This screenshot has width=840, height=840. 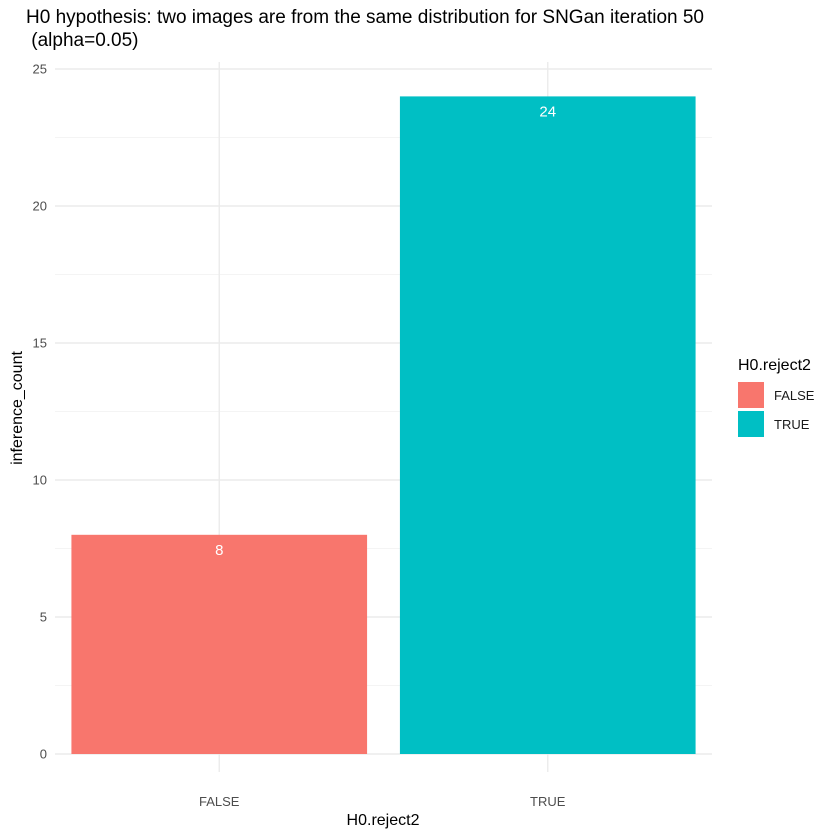 What do you see at coordinates (794, 395) in the screenshot?
I see `legend-label-false: FALSE` at bounding box center [794, 395].